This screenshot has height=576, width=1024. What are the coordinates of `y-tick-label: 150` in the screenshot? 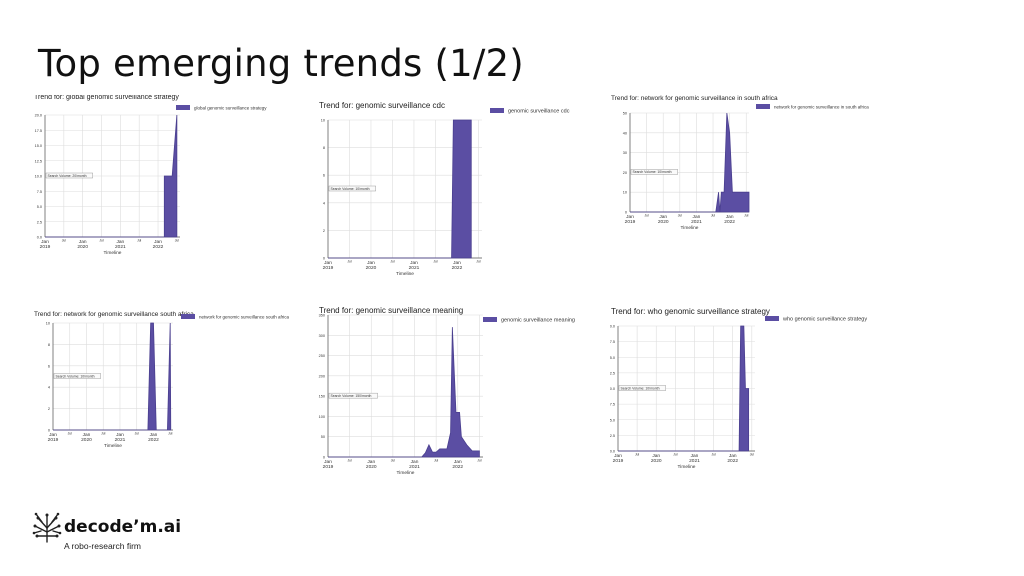 It's located at (322, 397).